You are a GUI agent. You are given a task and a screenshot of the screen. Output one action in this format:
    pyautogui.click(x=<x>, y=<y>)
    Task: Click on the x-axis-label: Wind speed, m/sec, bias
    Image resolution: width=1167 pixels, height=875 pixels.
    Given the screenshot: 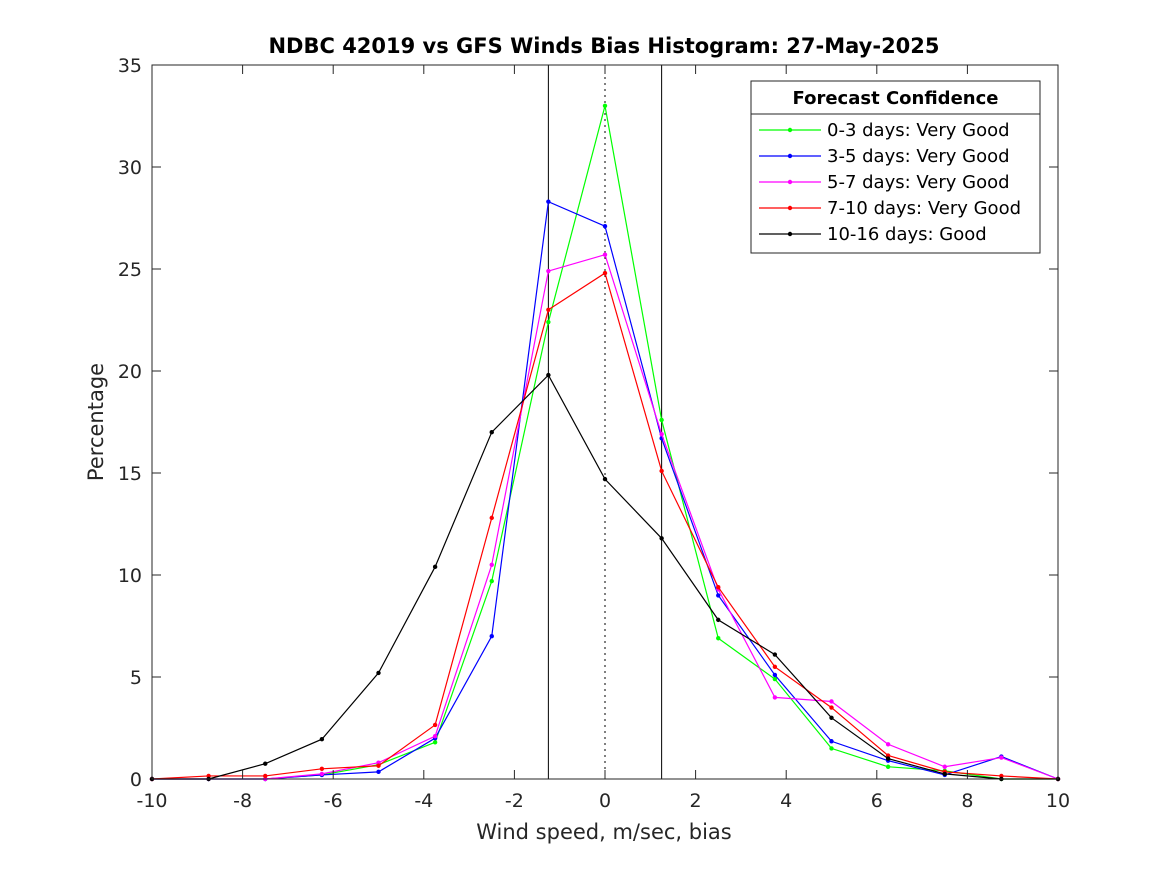 What is the action you would take?
    pyautogui.click(x=604, y=832)
    